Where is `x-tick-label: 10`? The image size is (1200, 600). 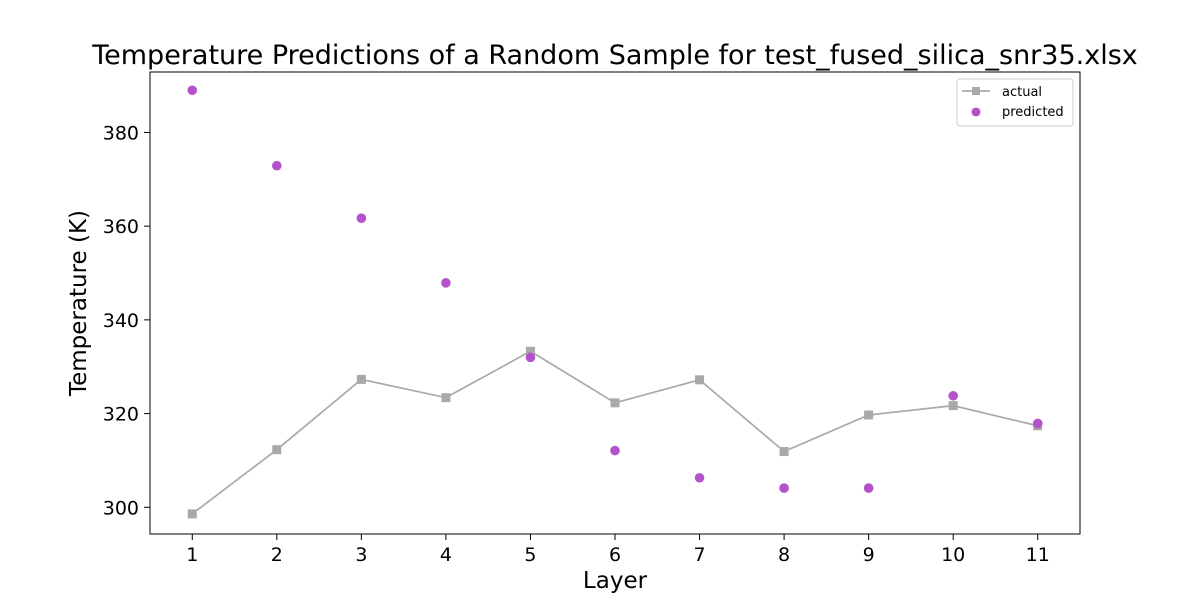
x-tick-label: 10 is located at coordinates (953, 555).